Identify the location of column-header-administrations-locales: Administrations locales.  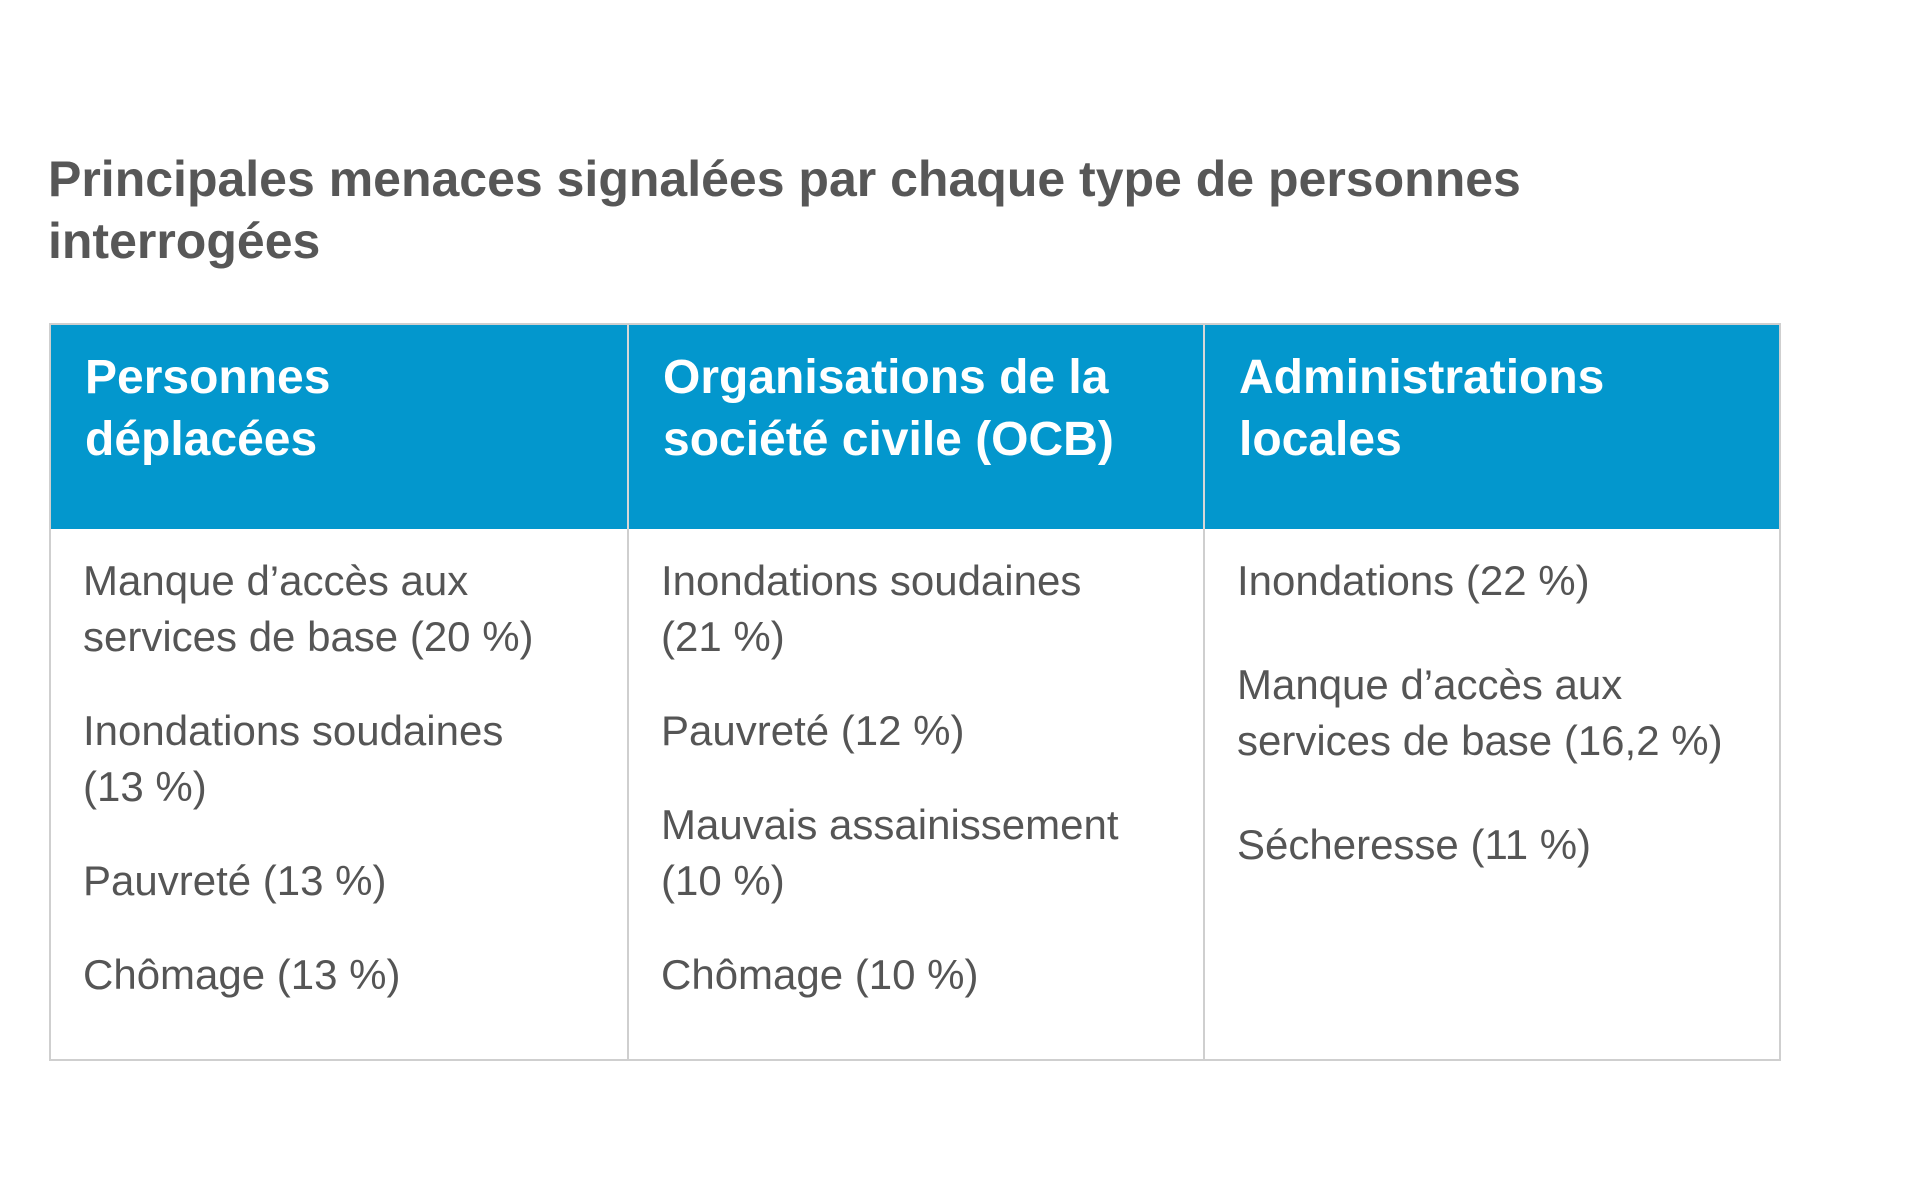
(1491, 427).